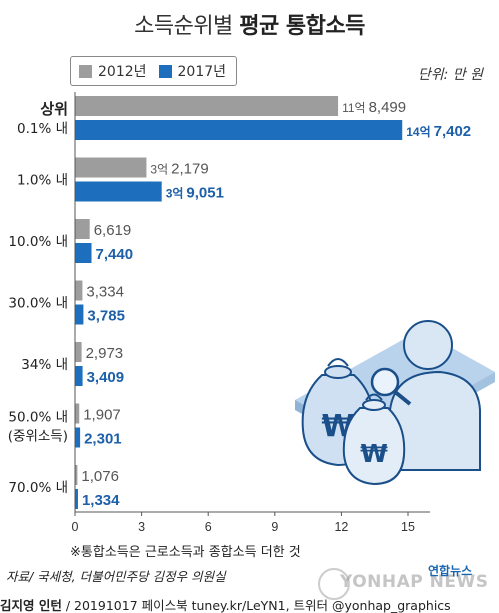 The width and height of the screenshot is (499, 613). I want to click on value-label-2012-2: 6,619, so click(113, 230).